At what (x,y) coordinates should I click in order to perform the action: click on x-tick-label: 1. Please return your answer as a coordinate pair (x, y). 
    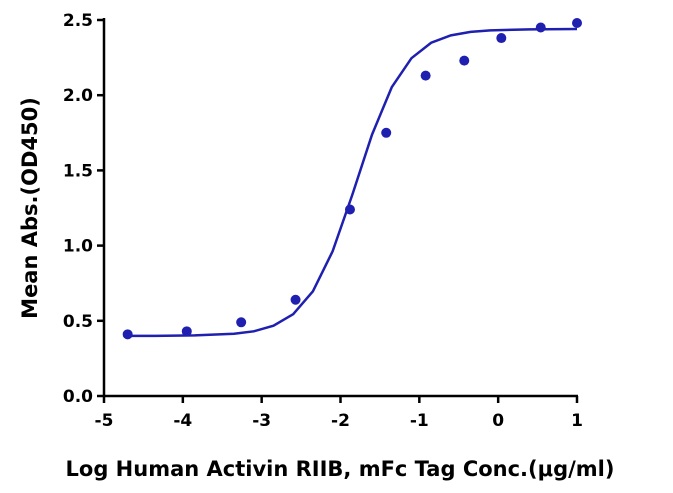
    Looking at the image, I should click on (577, 421).